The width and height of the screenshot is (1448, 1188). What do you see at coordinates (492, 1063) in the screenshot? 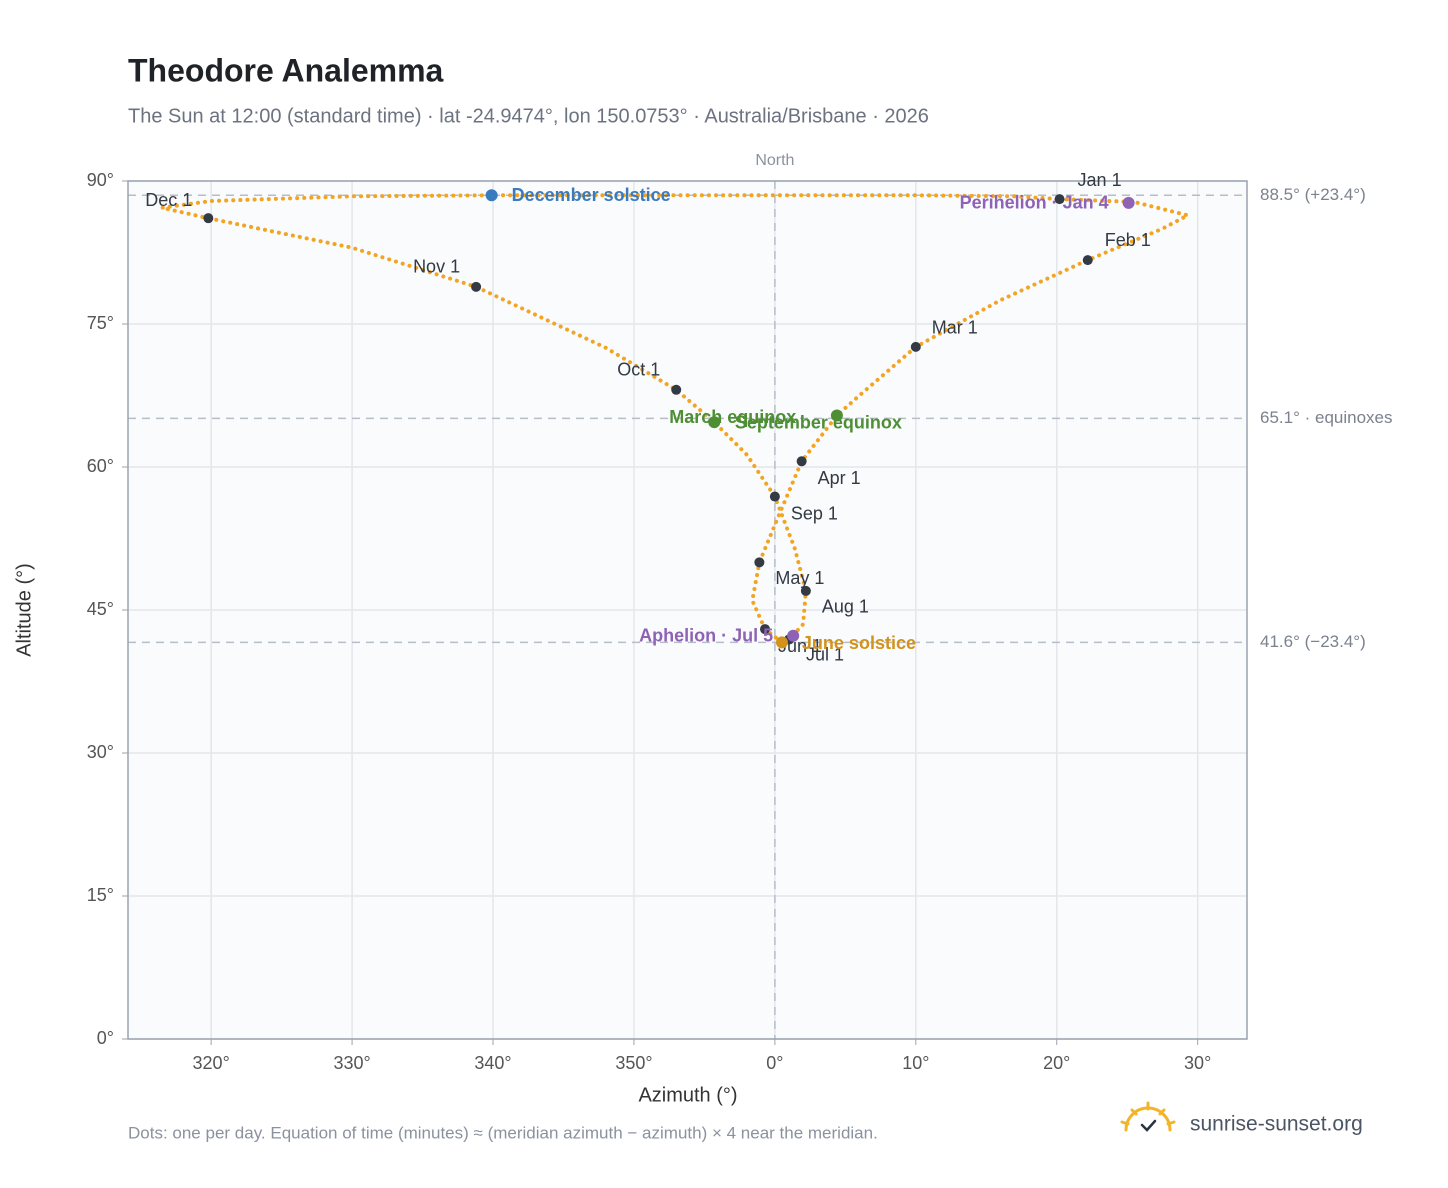
I see `x-tick-label: 340°` at bounding box center [492, 1063].